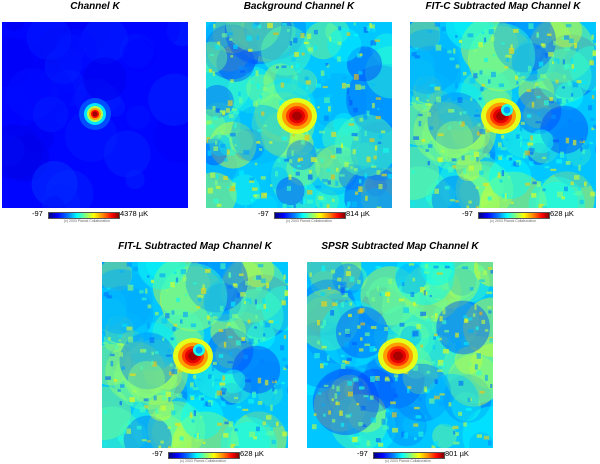 The height and width of the screenshot is (464, 600). I want to click on panel-title: Background Channel K, so click(299, 6).